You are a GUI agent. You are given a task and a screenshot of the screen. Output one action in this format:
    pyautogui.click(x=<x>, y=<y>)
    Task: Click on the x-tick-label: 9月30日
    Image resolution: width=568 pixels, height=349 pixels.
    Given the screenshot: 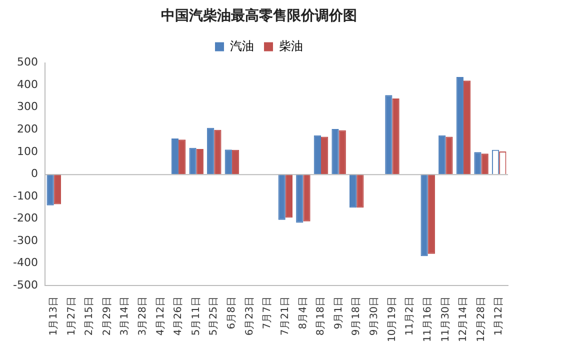 What is the action you would take?
    pyautogui.click(x=374, y=316)
    